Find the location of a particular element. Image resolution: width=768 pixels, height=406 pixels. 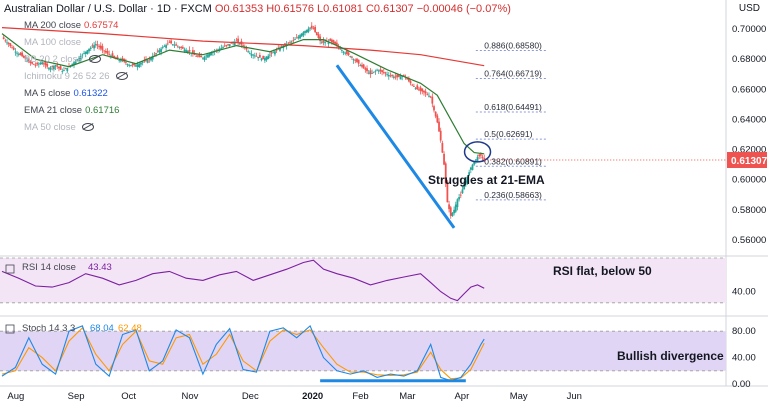

legend-ema-21-close: EMA 21 close 0.61716 is located at coordinates (71, 110).